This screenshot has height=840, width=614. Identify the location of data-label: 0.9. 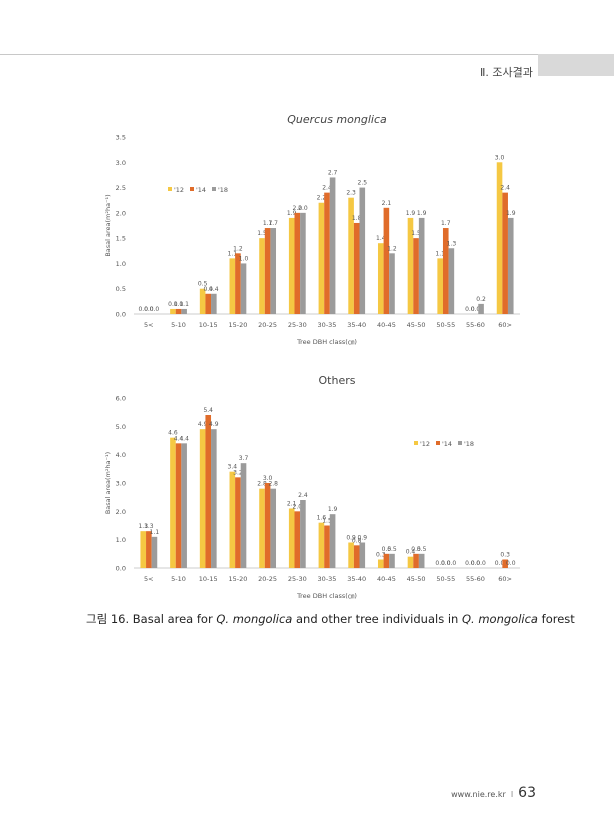
(351, 538).